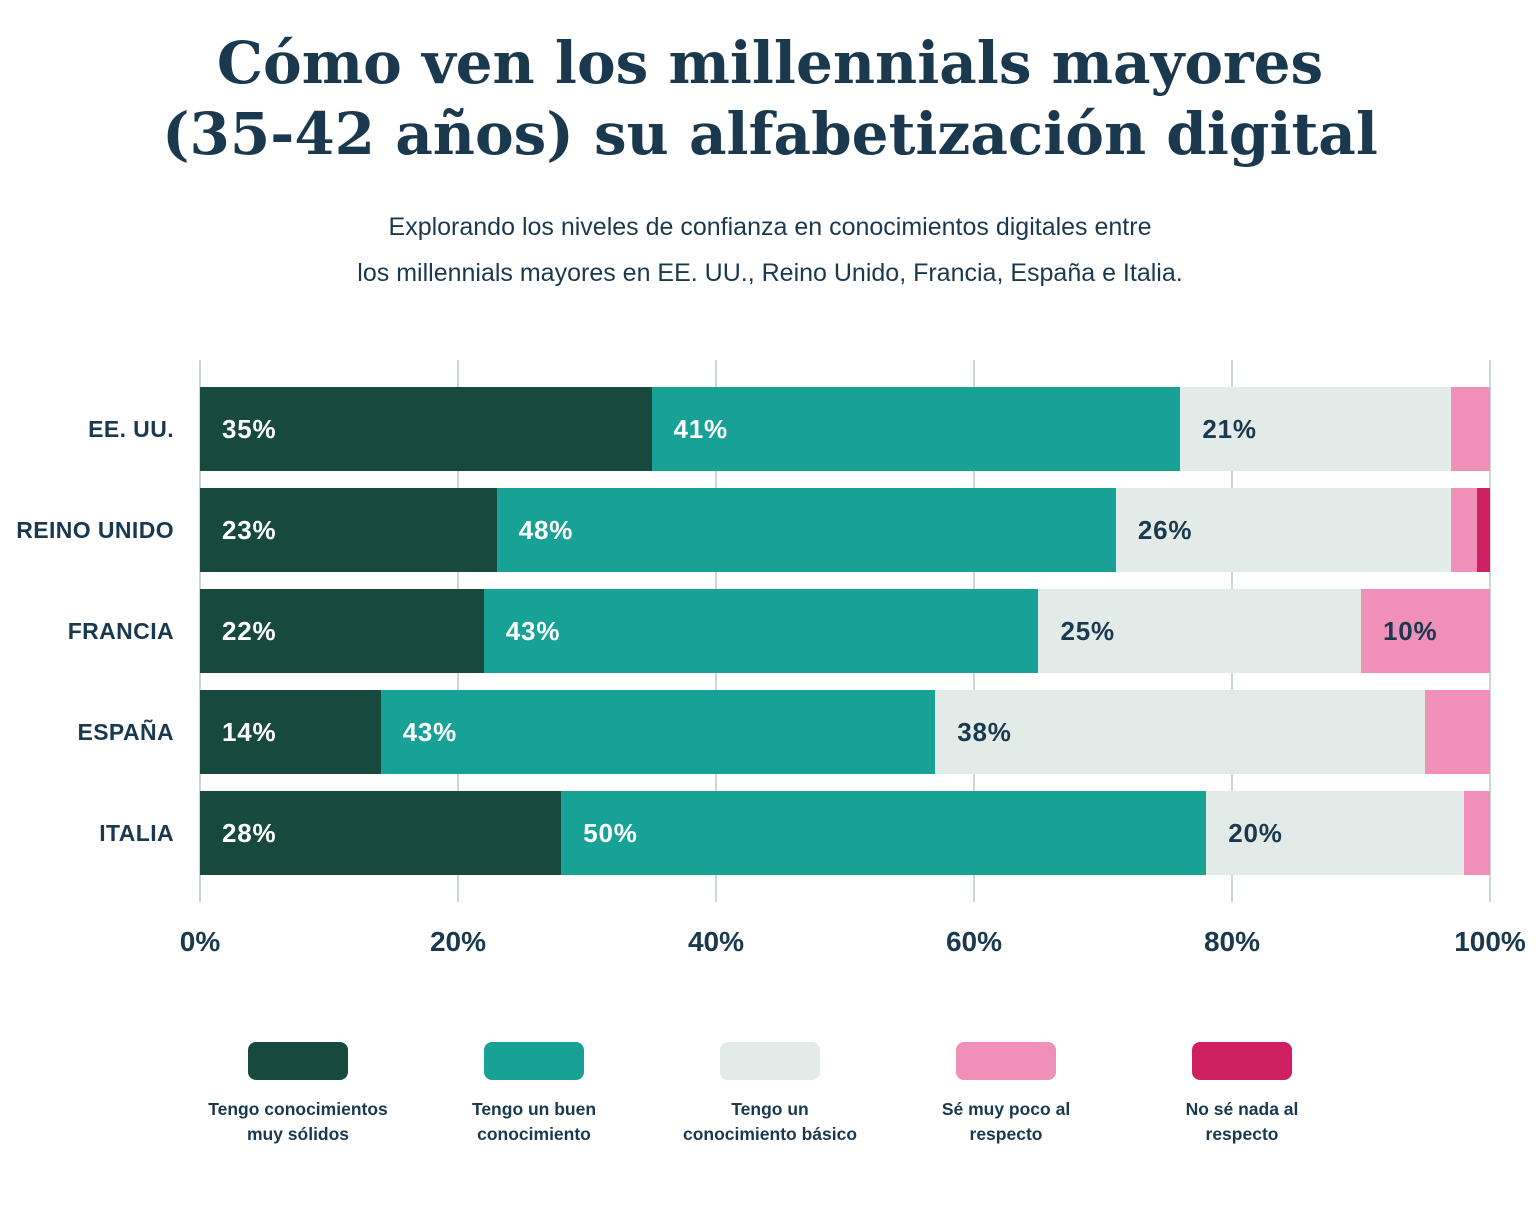 The height and width of the screenshot is (1206, 1540). I want to click on legend-item-1: Tengo conocimientos muy sólidos, so click(298, 1095).